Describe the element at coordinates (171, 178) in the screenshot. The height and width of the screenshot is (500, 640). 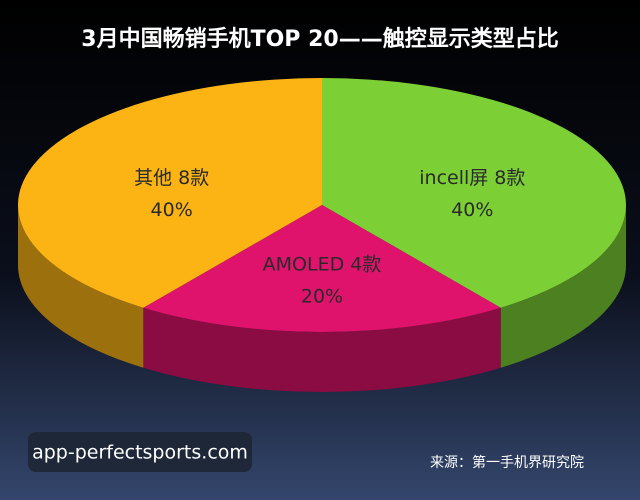
I see `slice-label: 其他 8款` at that location.